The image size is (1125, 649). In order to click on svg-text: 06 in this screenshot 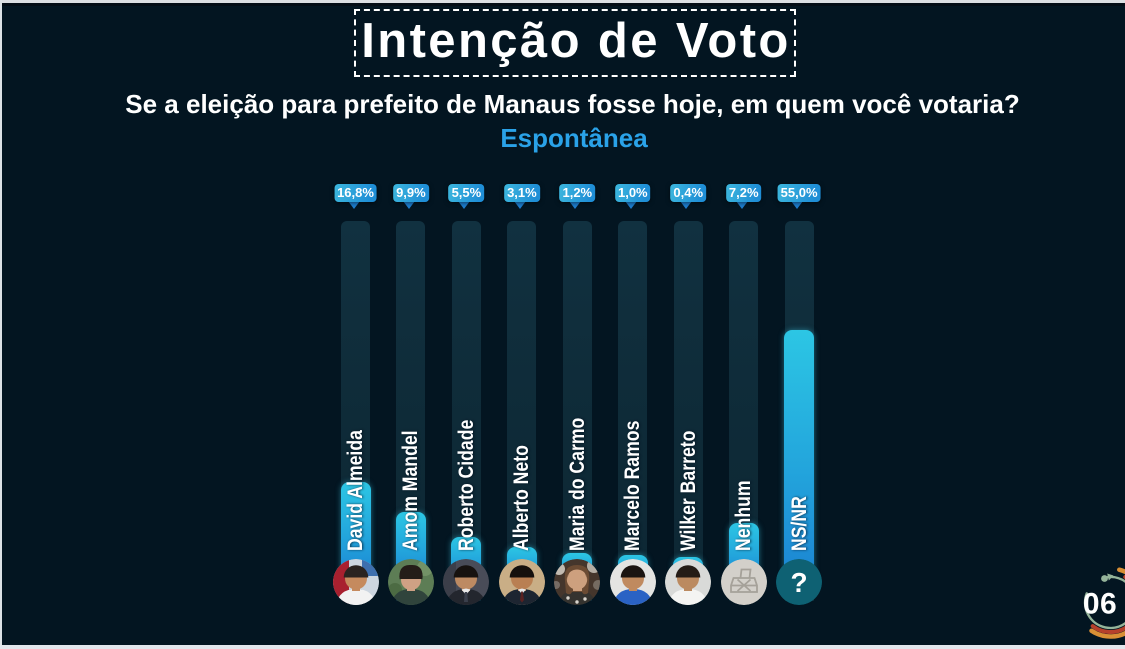, I will do `click(1100, 604)`.